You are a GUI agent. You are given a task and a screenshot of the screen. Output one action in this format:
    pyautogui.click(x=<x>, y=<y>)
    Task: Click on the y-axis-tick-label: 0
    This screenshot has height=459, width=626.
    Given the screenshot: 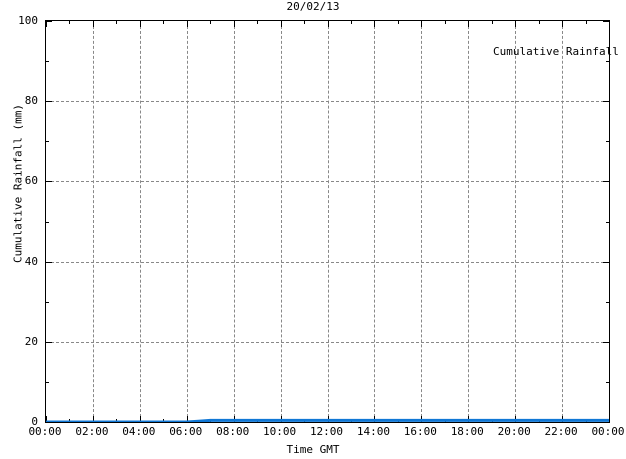 What is the action you would take?
    pyautogui.click(x=34, y=421)
    